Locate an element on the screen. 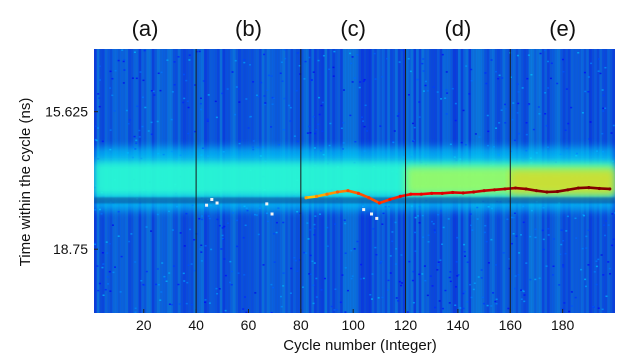 Image resolution: width=618 pixels, height=354 pixels. x-tick-label: 160 is located at coordinates (511, 325).